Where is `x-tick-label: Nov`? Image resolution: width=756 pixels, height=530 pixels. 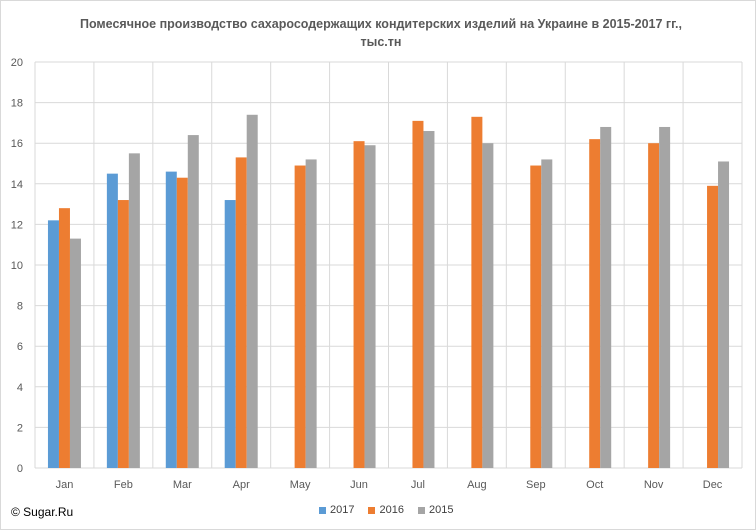 x-tick-label: Nov is located at coordinates (654, 485).